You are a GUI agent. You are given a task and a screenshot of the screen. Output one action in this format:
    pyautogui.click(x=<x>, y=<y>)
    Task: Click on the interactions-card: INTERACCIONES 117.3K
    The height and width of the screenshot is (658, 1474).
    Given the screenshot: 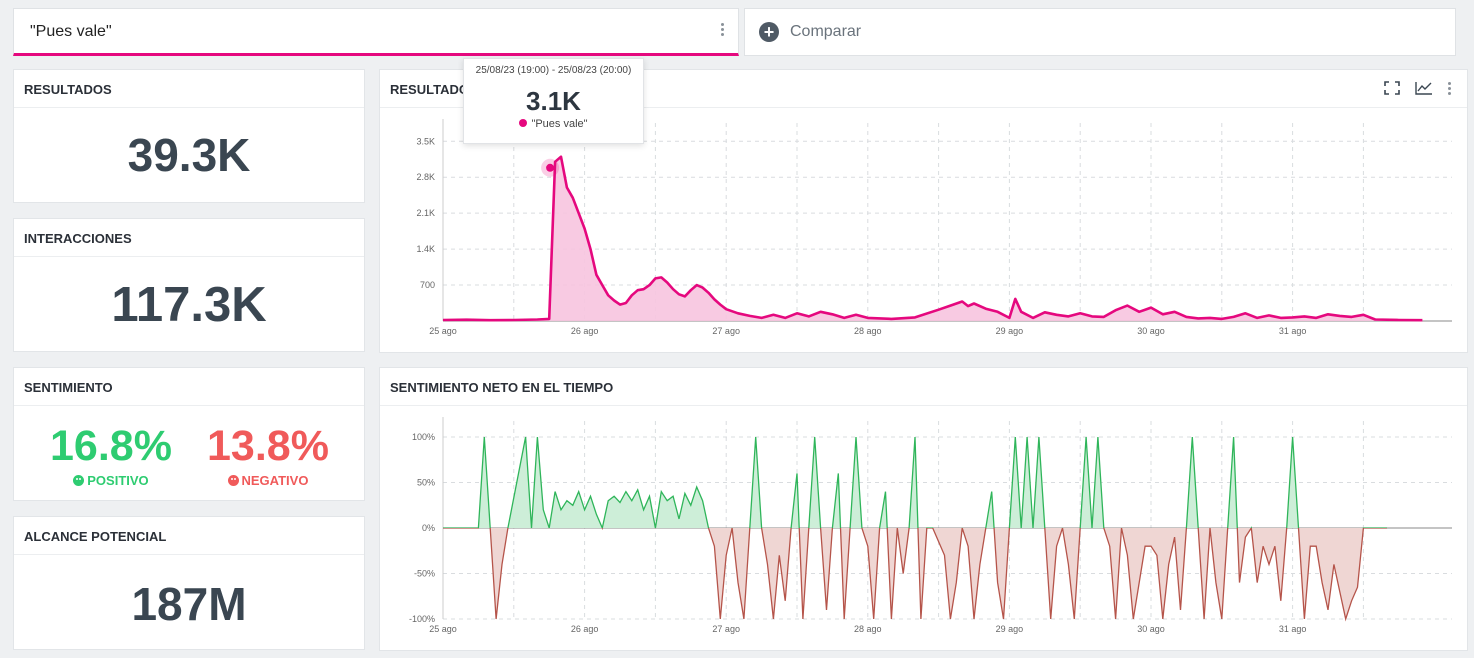 What is the action you would take?
    pyautogui.click(x=189, y=285)
    